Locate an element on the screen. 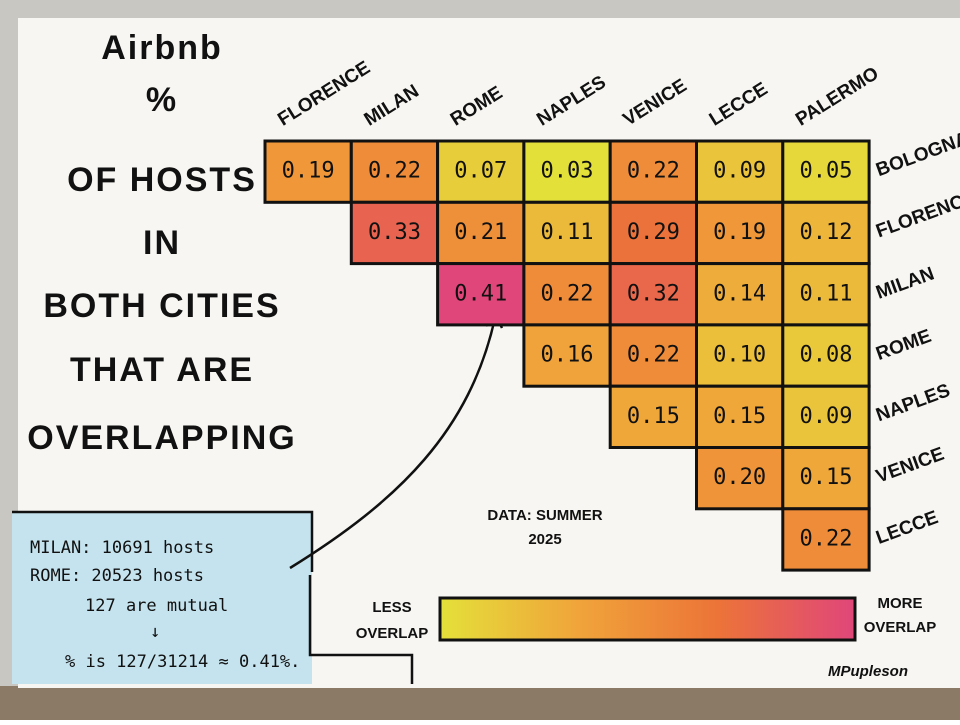  cell-label: 0.32 is located at coordinates (653, 293).